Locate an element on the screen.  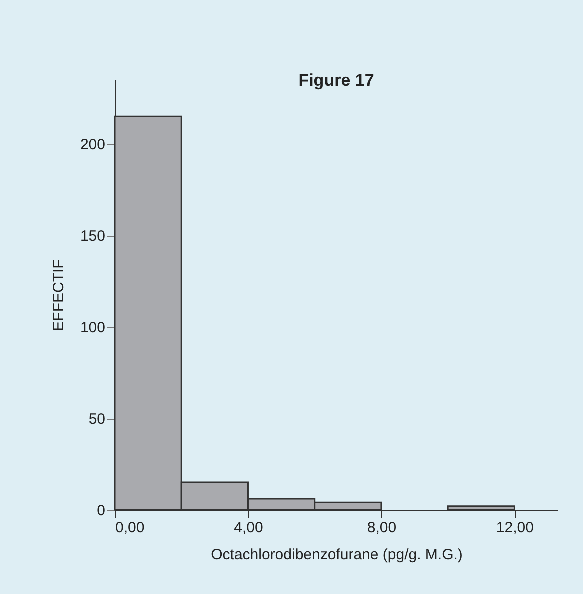
x-tick-label: 8,00 is located at coordinates (382, 528).